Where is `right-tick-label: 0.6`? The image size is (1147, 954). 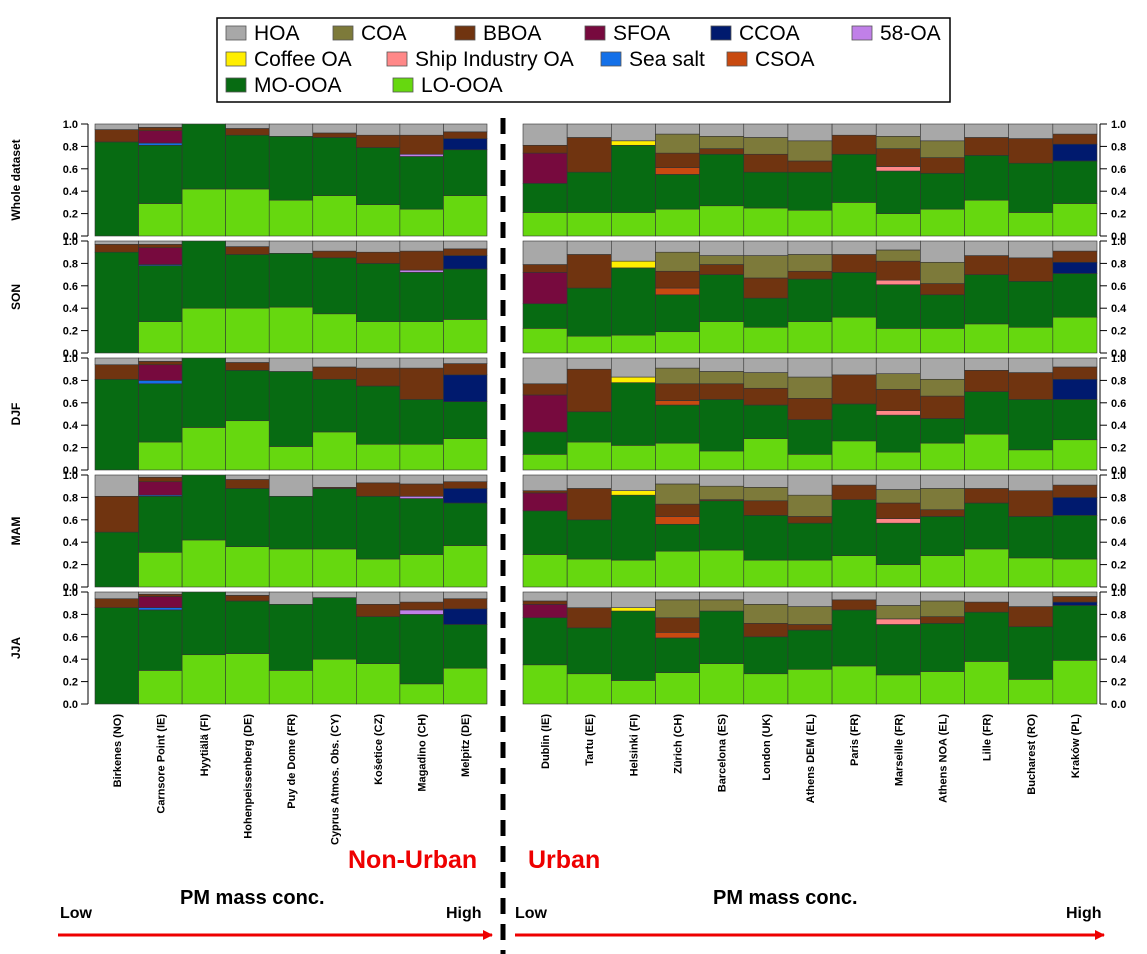 right-tick-label: 0.6 is located at coordinates (1118, 521).